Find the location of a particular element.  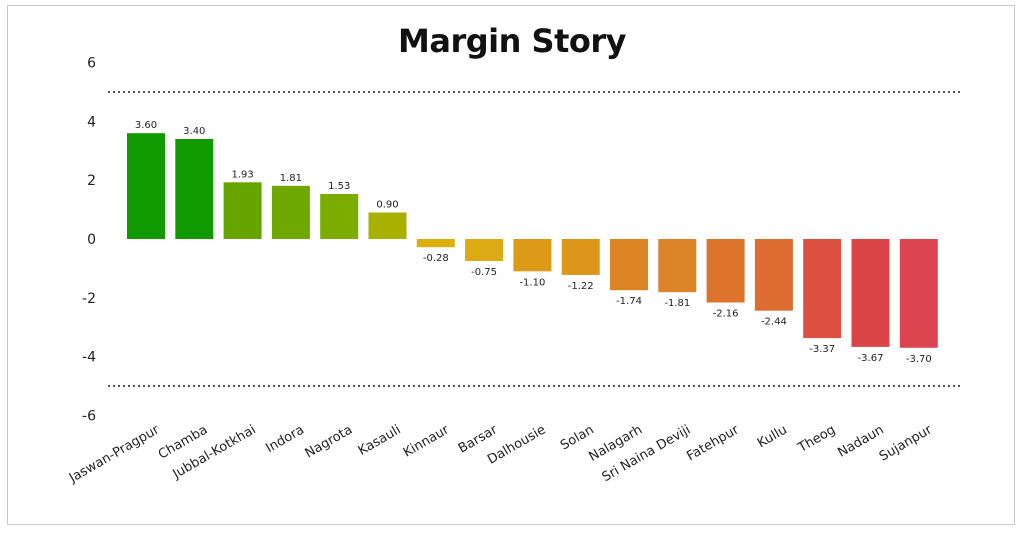

data-label: -2.16 is located at coordinates (726, 314).